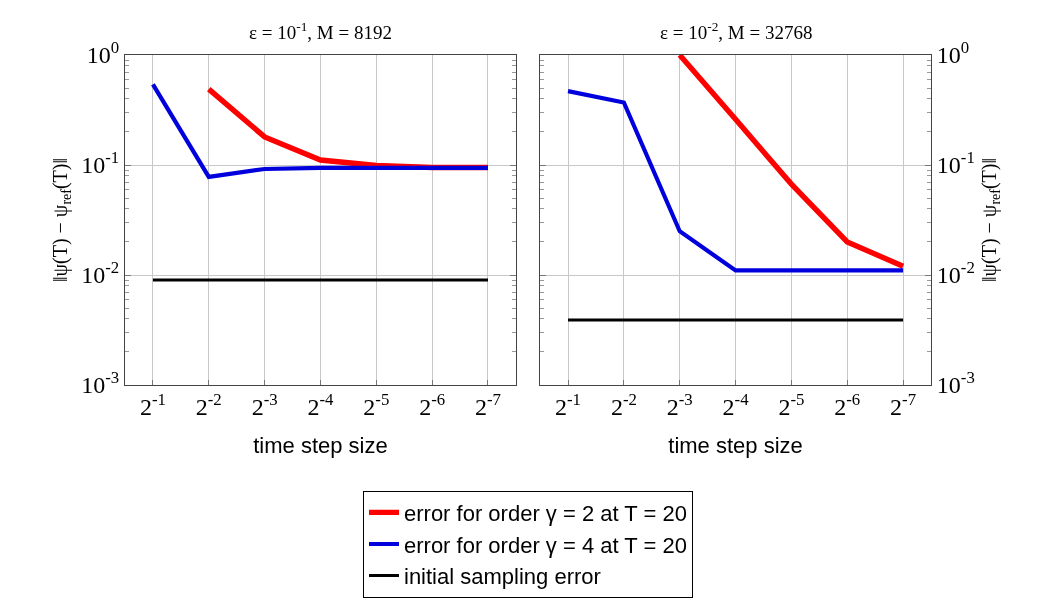 The width and height of the screenshot is (1051, 609). Describe the element at coordinates (955, 273) in the screenshot. I see `y2-tick-label: 10$^{-2}$` at that location.